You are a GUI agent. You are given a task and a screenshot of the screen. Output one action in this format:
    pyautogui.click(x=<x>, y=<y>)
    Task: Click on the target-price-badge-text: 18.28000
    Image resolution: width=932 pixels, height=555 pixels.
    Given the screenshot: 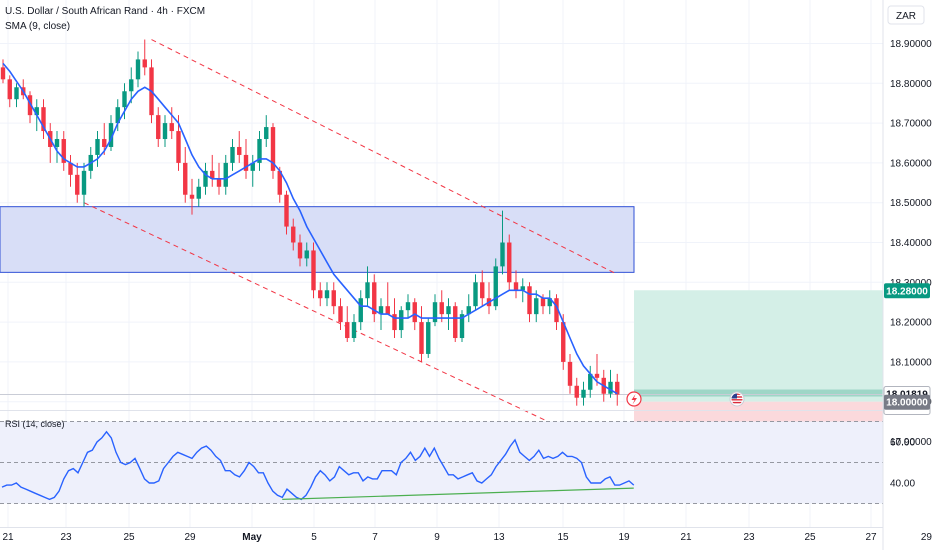 What is the action you would take?
    pyautogui.click(x=907, y=291)
    